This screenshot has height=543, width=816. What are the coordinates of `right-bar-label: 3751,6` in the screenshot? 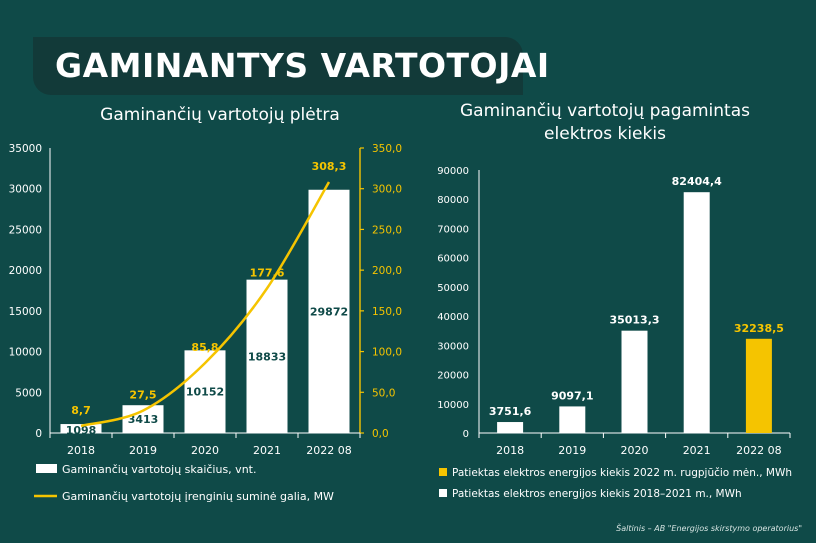 It's located at (510, 411).